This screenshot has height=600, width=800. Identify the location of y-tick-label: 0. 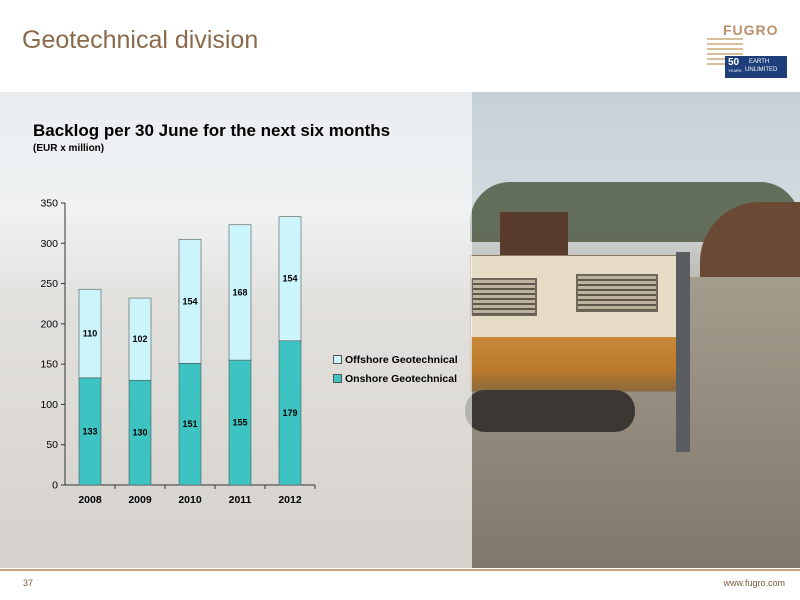
(55, 486).